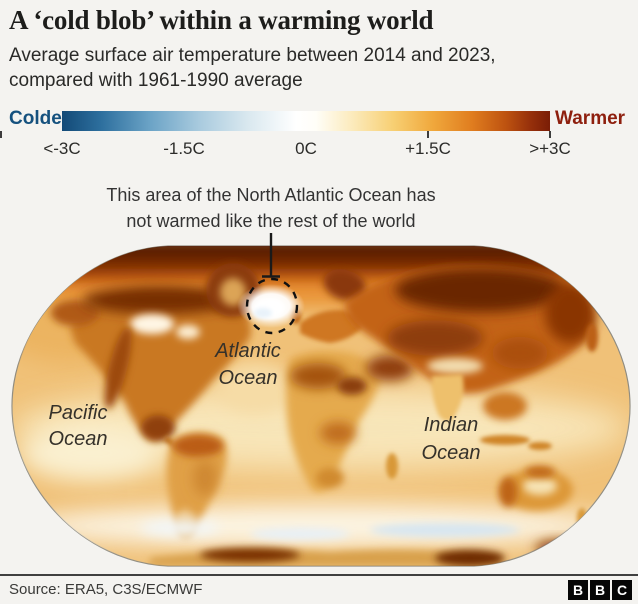 This screenshot has height=604, width=638. What do you see at coordinates (248, 378) in the screenshot?
I see `ocean-label-atlantic-2: Ocean` at bounding box center [248, 378].